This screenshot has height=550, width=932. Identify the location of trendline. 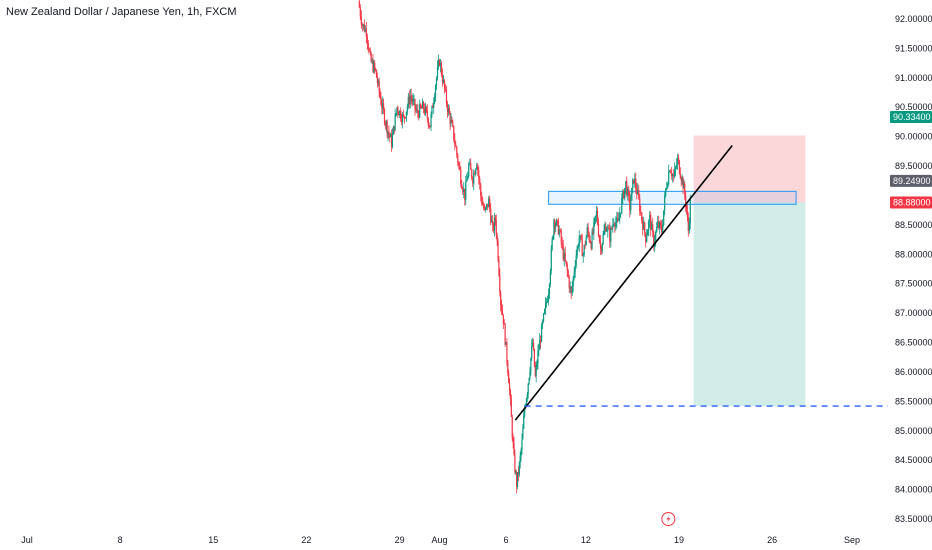
(623, 282).